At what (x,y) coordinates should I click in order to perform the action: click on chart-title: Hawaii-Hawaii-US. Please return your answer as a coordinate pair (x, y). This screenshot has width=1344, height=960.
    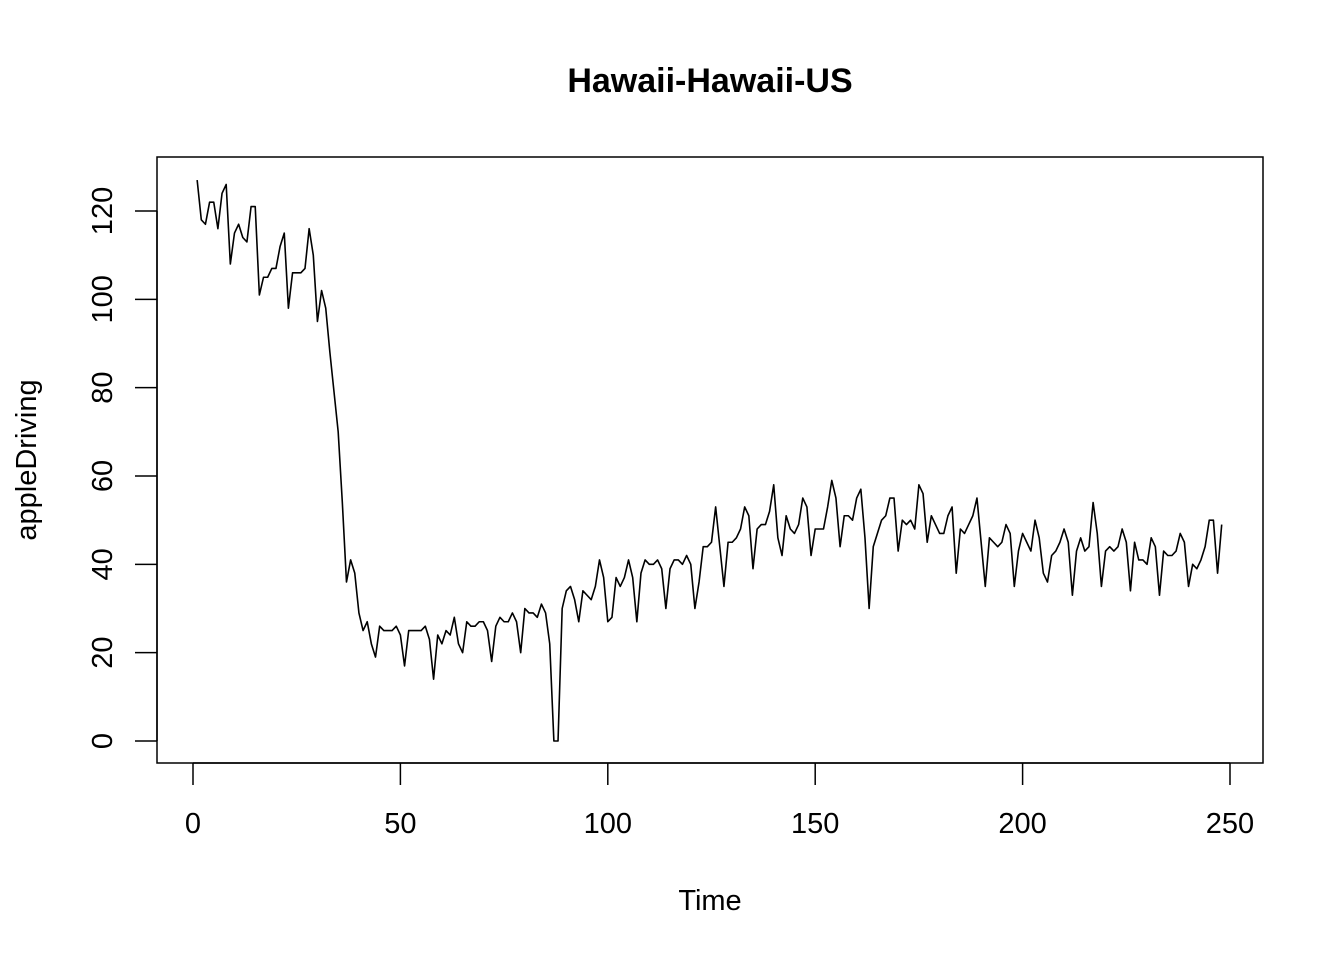
    Looking at the image, I should click on (709, 81).